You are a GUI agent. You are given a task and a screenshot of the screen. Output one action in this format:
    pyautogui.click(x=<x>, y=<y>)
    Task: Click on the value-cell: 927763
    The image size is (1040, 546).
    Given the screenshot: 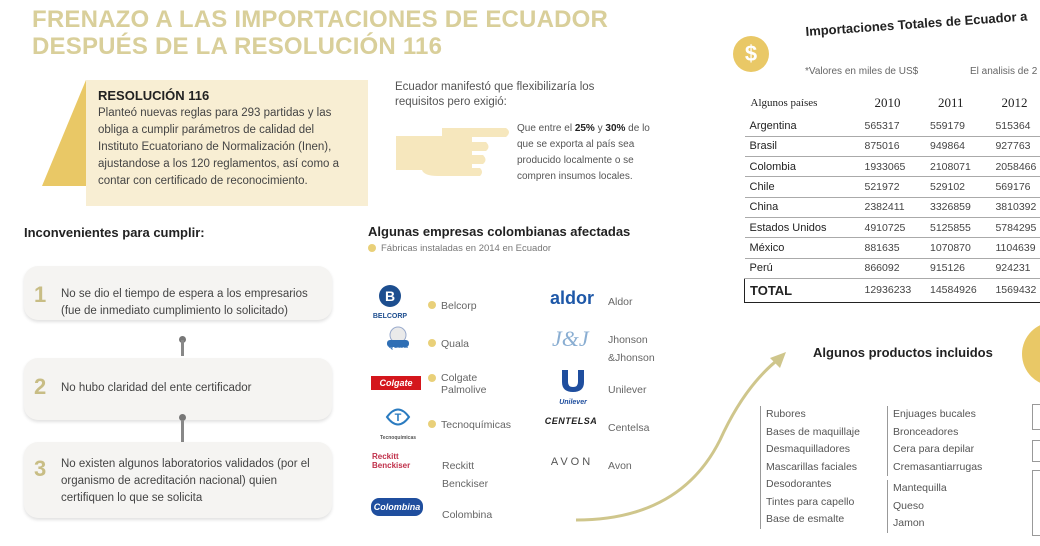 What is the action you would take?
    pyautogui.click(x=1017, y=147)
    